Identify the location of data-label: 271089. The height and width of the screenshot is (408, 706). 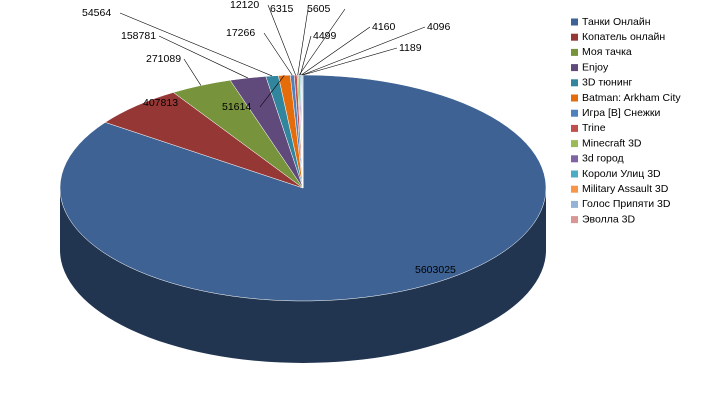
(163, 59).